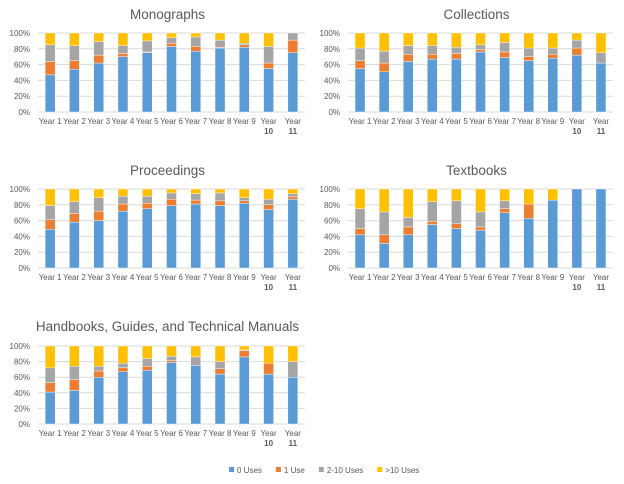 This screenshot has width=624, height=484. I want to click on legend: 0 Uses 1 Use 2-10 Uses >10 Uses, so click(324, 470).